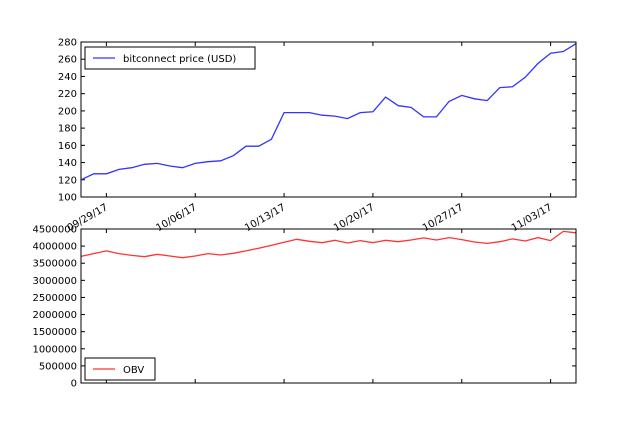  Describe the element at coordinates (179, 59) in the screenshot. I see `price-legend-label: bitconnect price (USD)` at that location.